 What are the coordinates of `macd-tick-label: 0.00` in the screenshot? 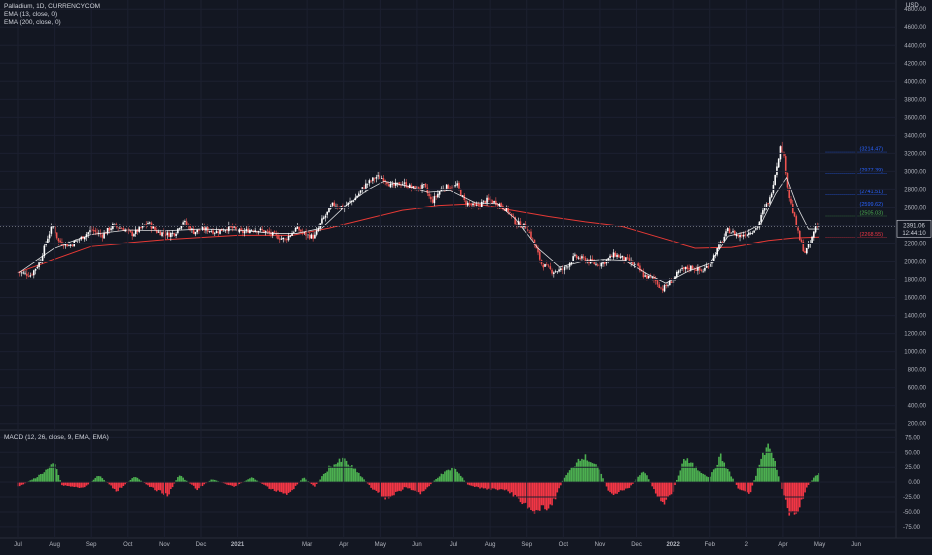 It's located at (914, 483).